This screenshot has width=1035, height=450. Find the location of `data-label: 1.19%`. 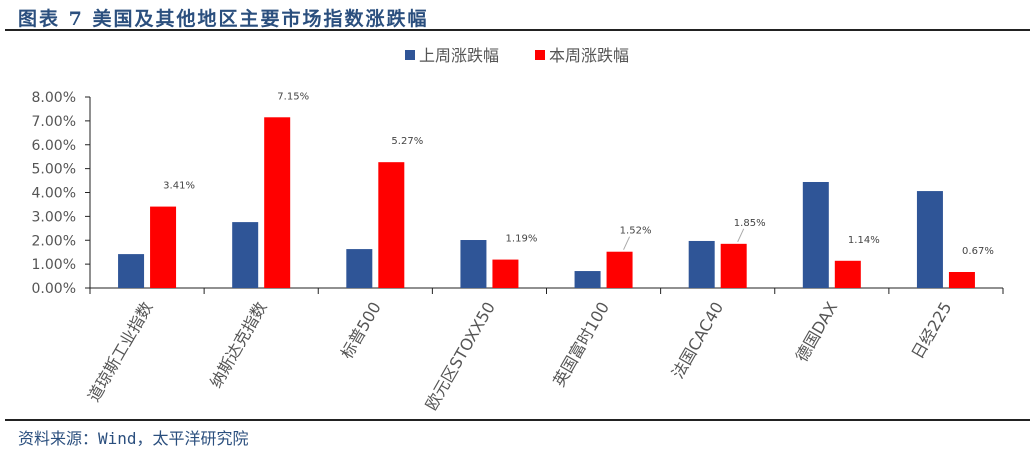

data-label: 1.19% is located at coordinates (522, 239).